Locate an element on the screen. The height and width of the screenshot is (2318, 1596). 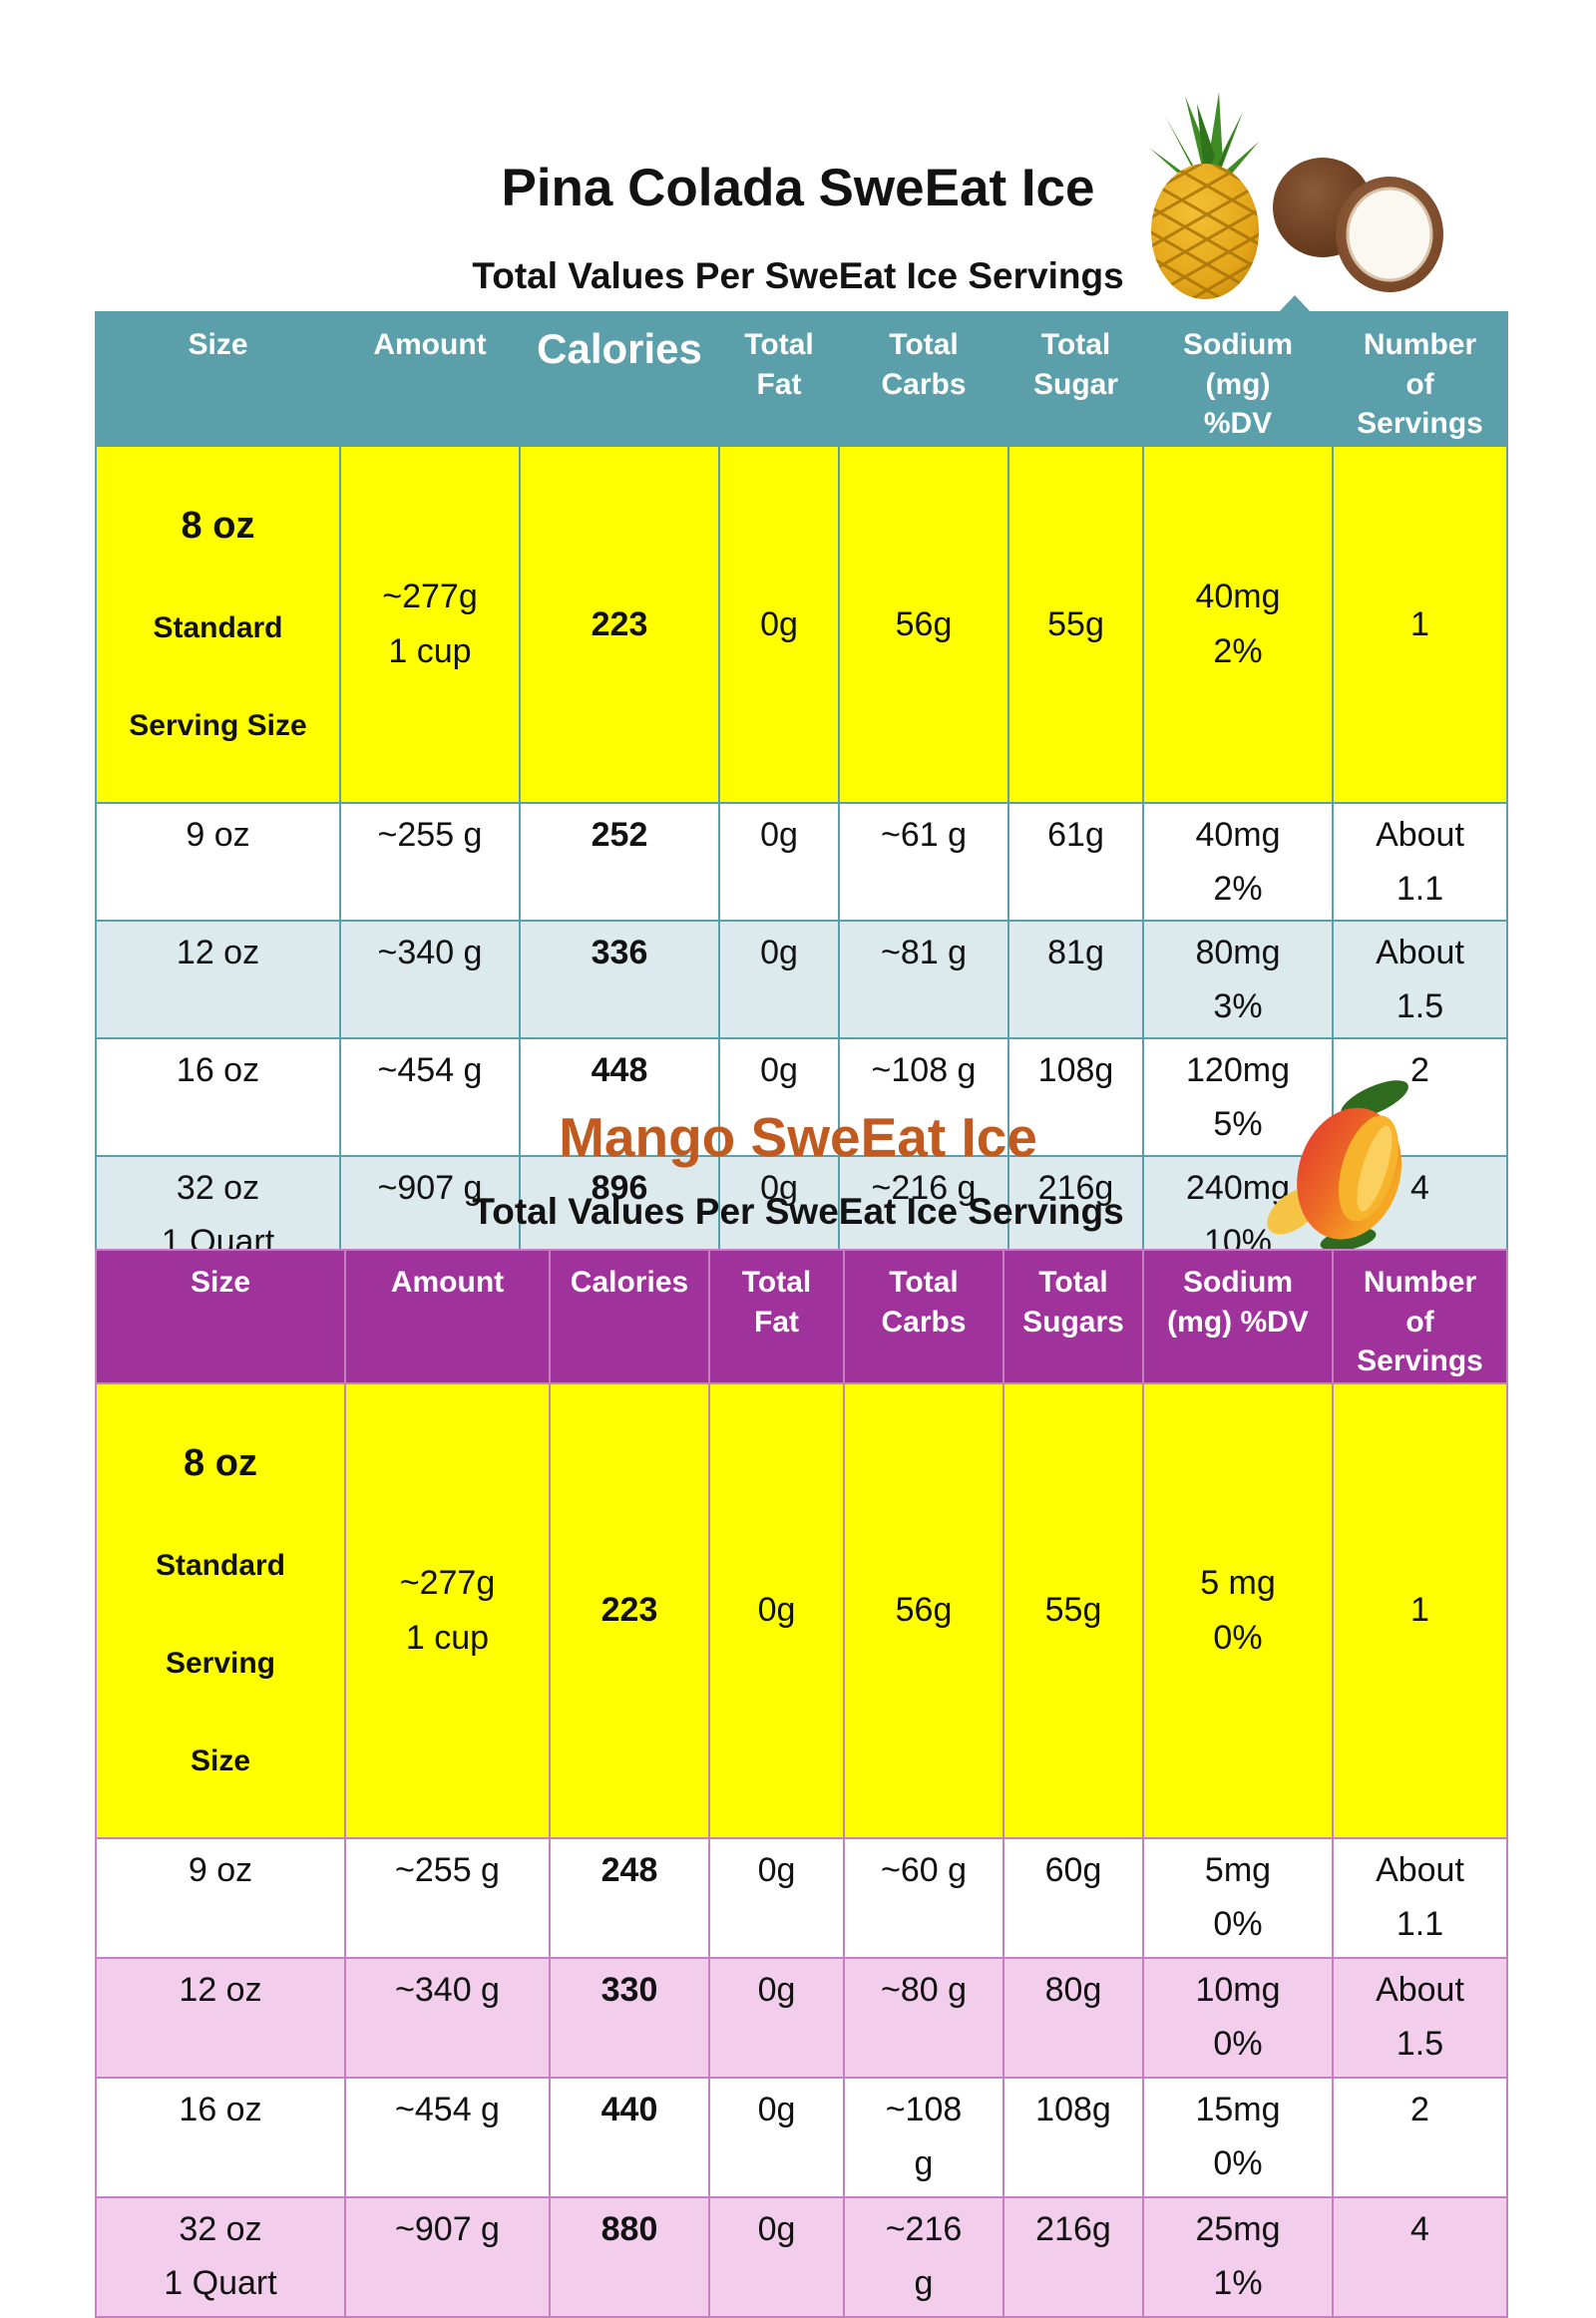
sodium-cell: 5 mg 0% is located at coordinates (1238, 1610).